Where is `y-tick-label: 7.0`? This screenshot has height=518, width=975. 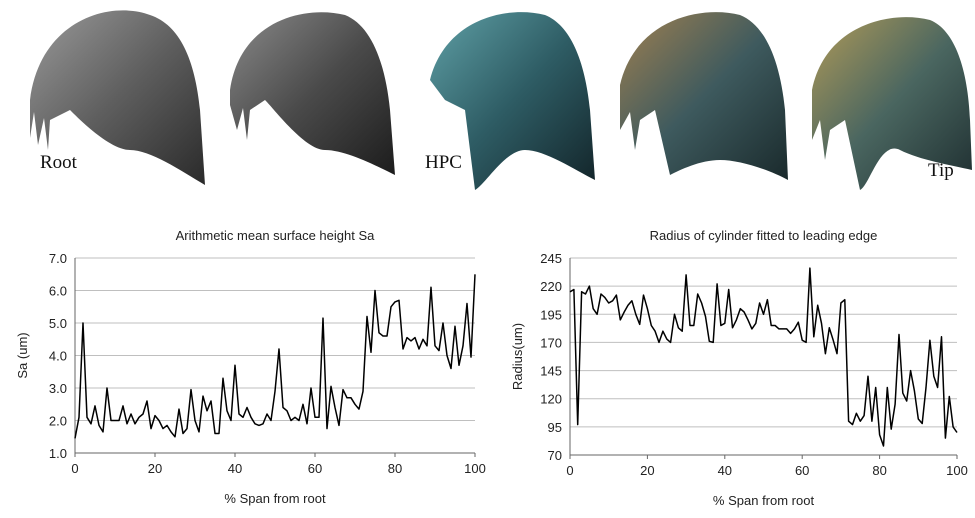
y-tick-label: 7.0 is located at coordinates (58, 258).